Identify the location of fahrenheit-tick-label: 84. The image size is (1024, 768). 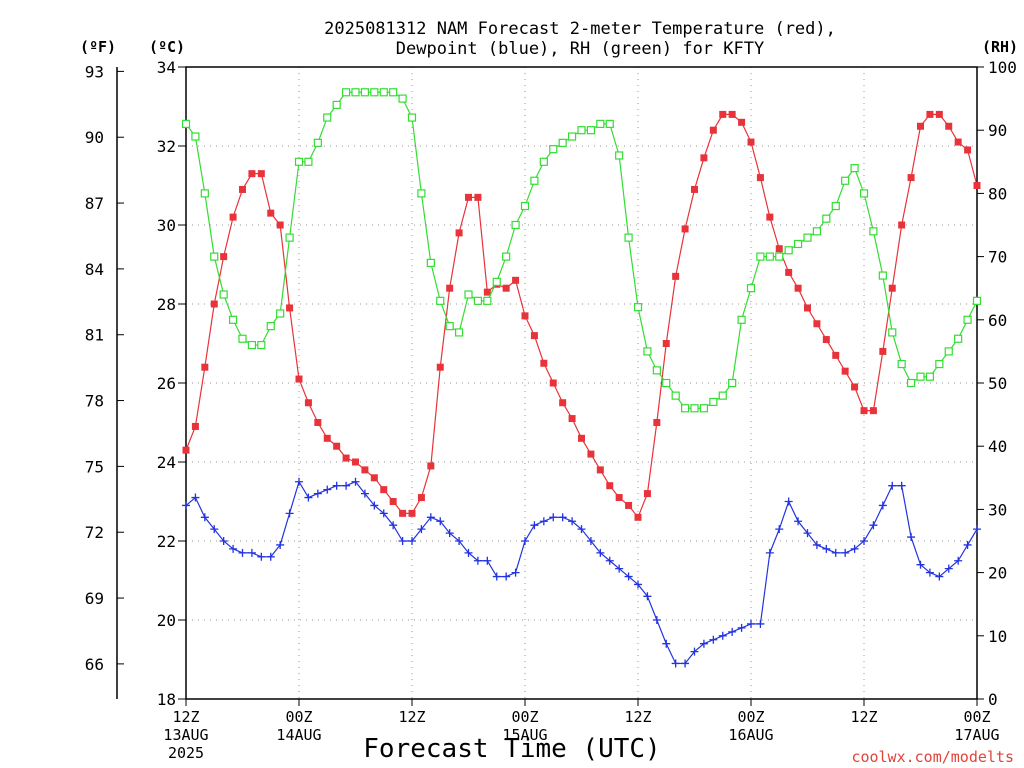
(94, 269).